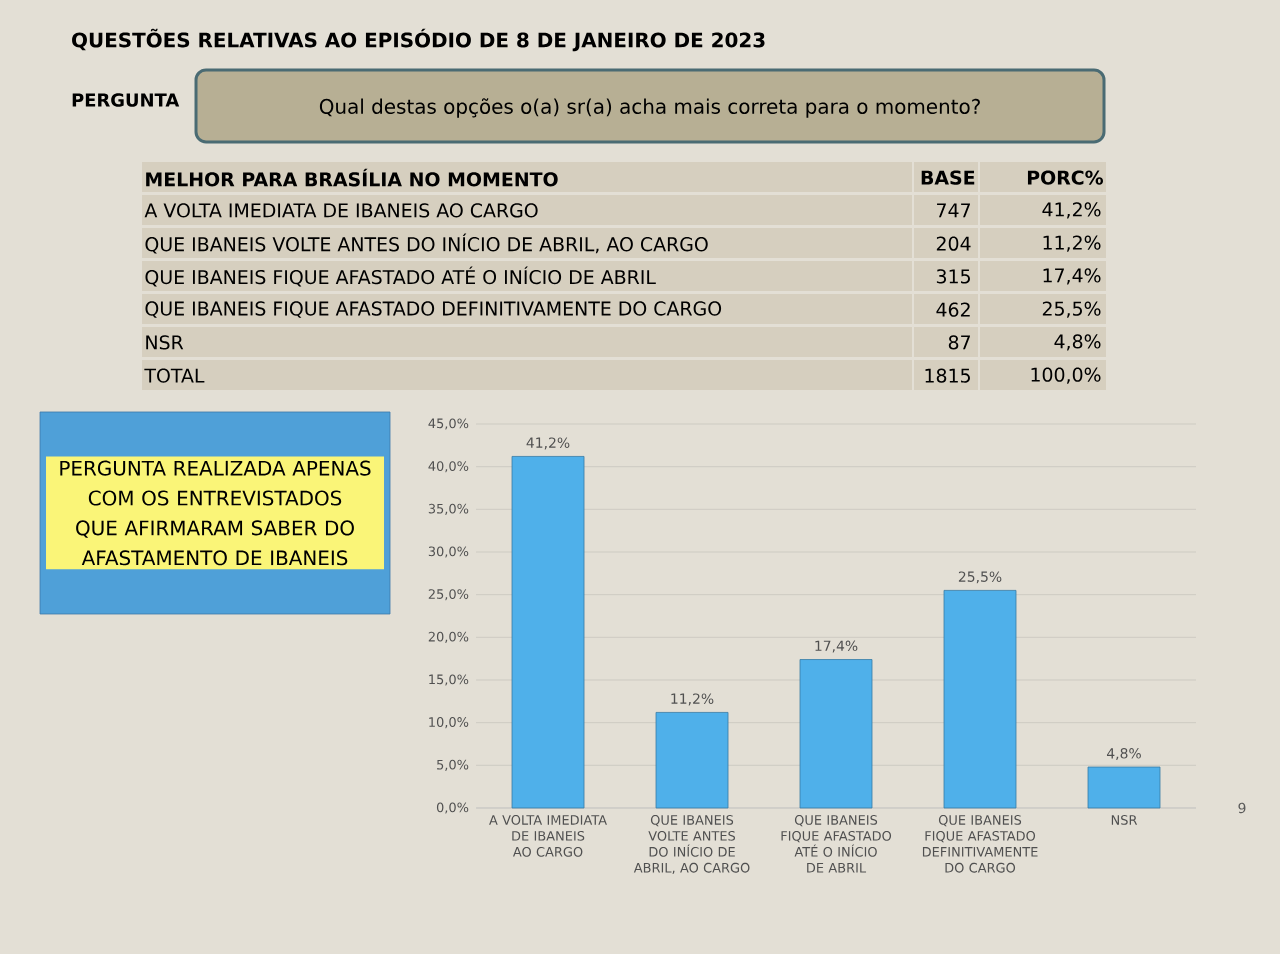 This screenshot has width=1280, height=954. What do you see at coordinates (1071, 309) in the screenshot?
I see `text: 25,5%` at bounding box center [1071, 309].